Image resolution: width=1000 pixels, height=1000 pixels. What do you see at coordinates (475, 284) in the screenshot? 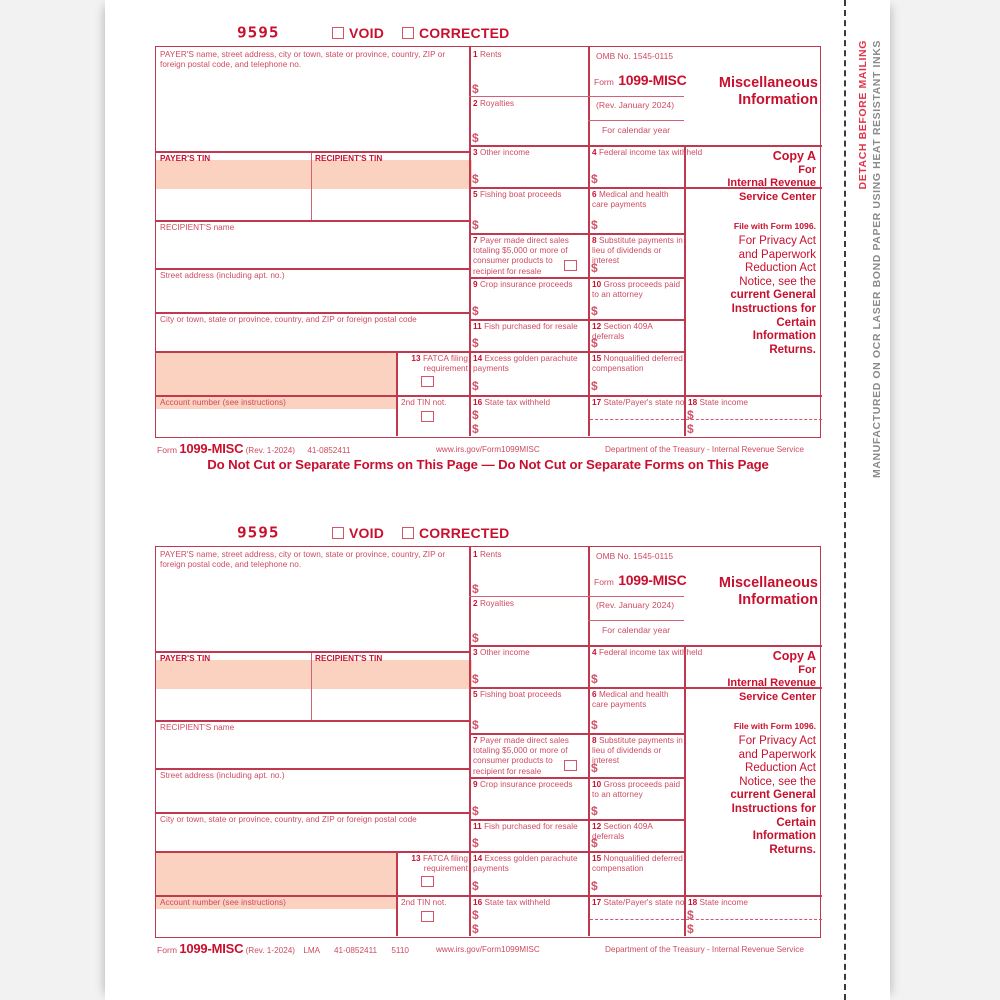
I see `box-9-number: 9` at bounding box center [475, 284].